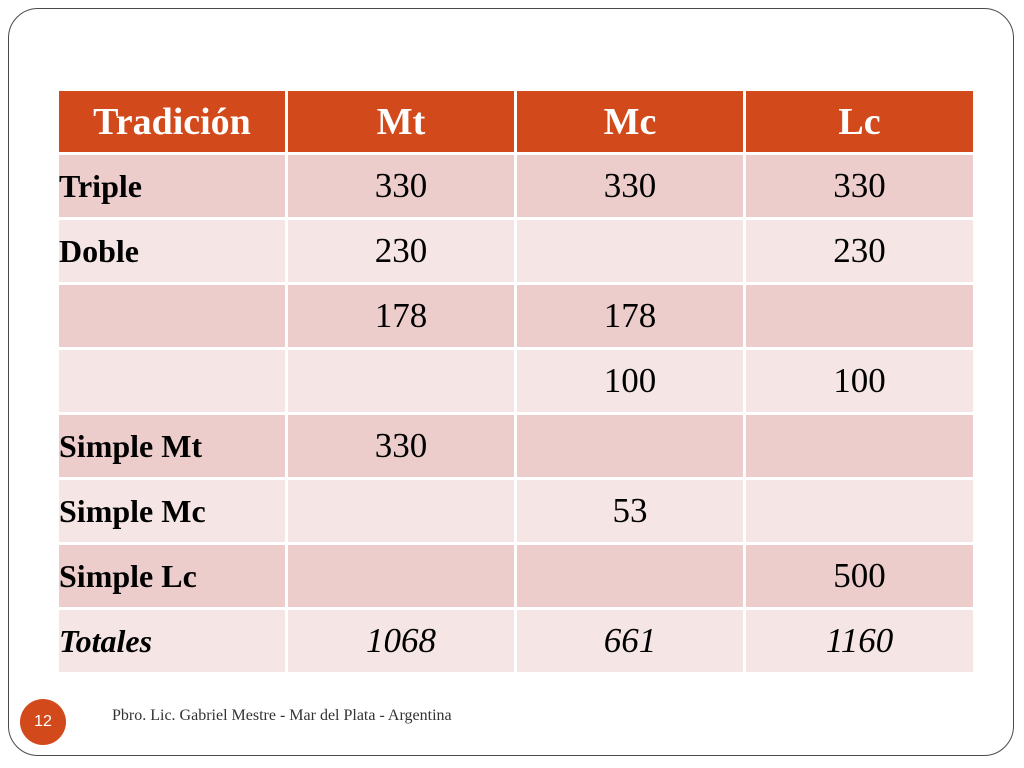 The image size is (1024, 768). Describe the element at coordinates (172, 121) in the screenshot. I see `header-tradicion: Tradición` at that location.